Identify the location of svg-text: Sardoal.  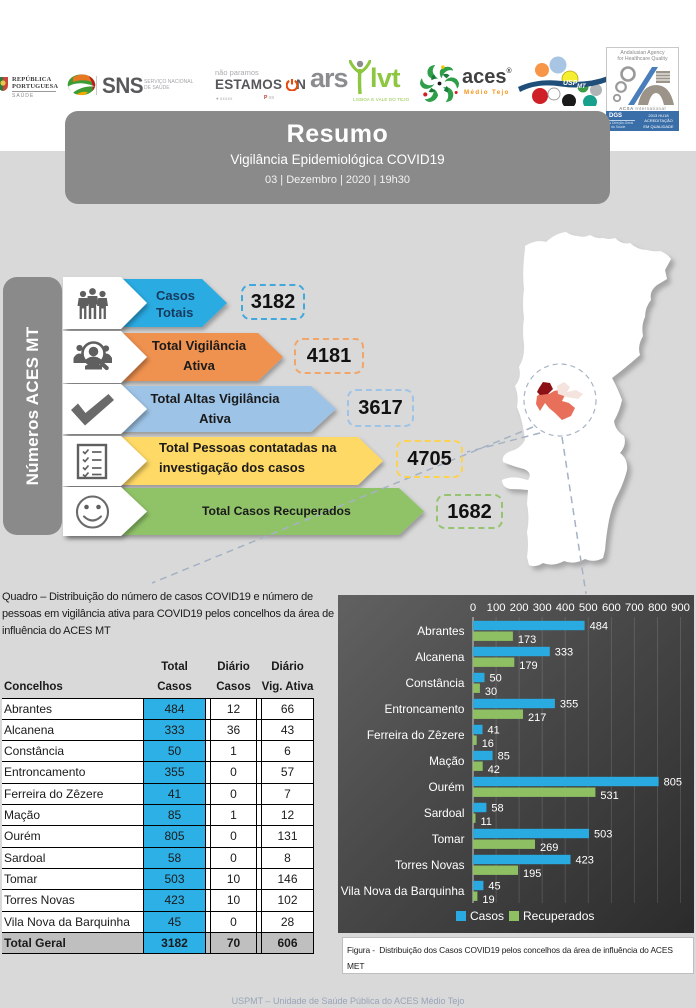
(444, 813).